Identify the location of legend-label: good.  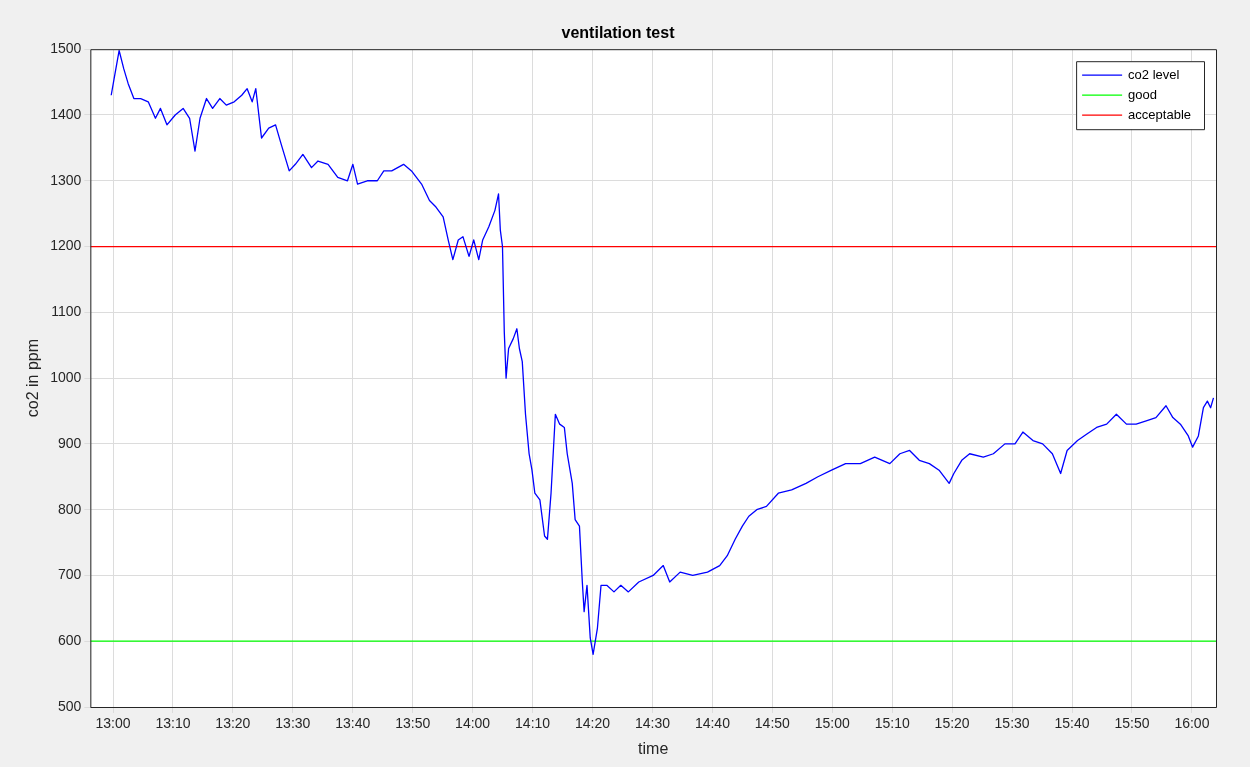
(1143, 94).